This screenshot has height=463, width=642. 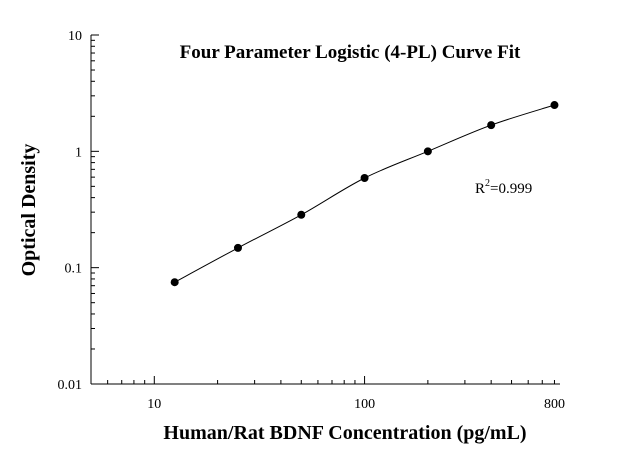 I want to click on y-tick-label: 0.1, so click(x=74, y=269).